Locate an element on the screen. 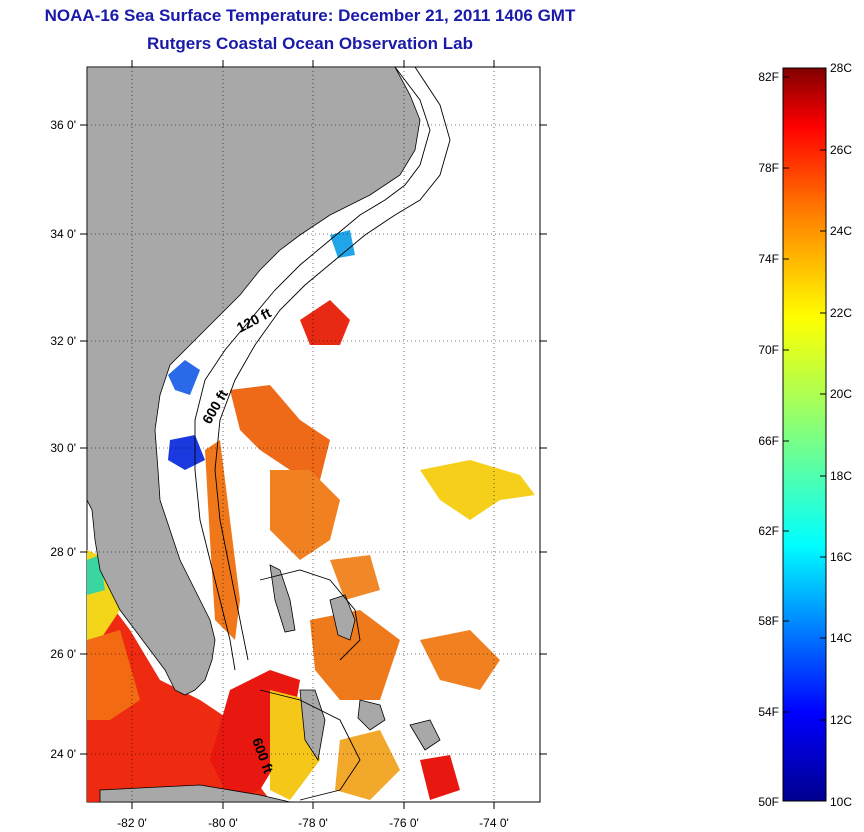 This screenshot has height=832, width=864. colorbar-c-label: 14C is located at coordinates (841, 638).